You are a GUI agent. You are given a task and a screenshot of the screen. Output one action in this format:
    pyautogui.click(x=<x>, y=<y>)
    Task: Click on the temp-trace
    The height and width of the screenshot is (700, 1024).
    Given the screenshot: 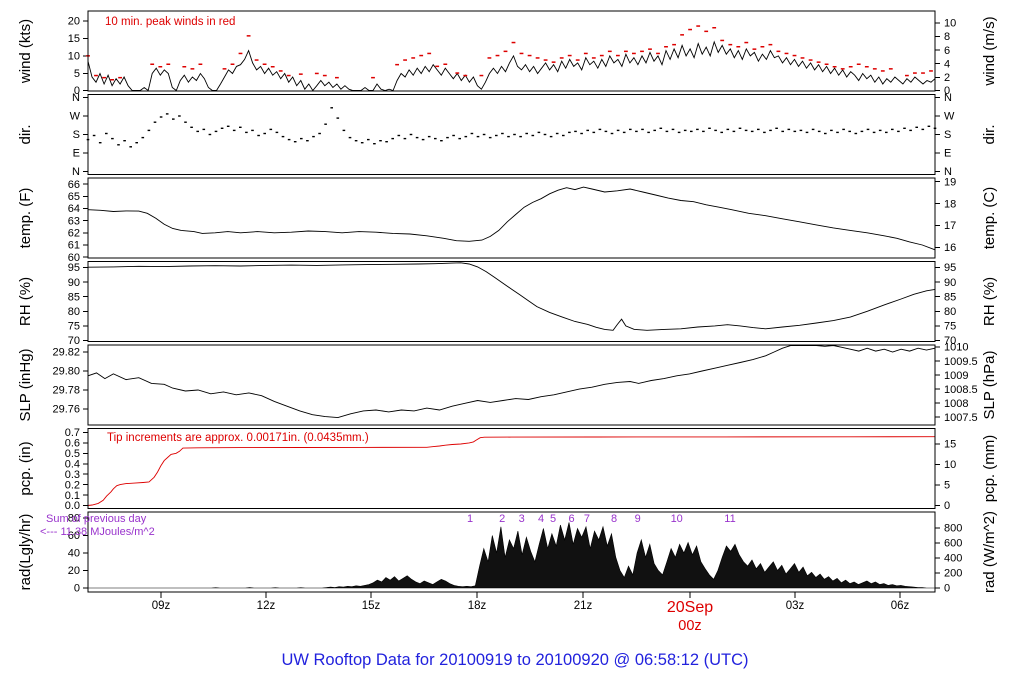 What is the action you would take?
    pyautogui.click(x=511, y=218)
    